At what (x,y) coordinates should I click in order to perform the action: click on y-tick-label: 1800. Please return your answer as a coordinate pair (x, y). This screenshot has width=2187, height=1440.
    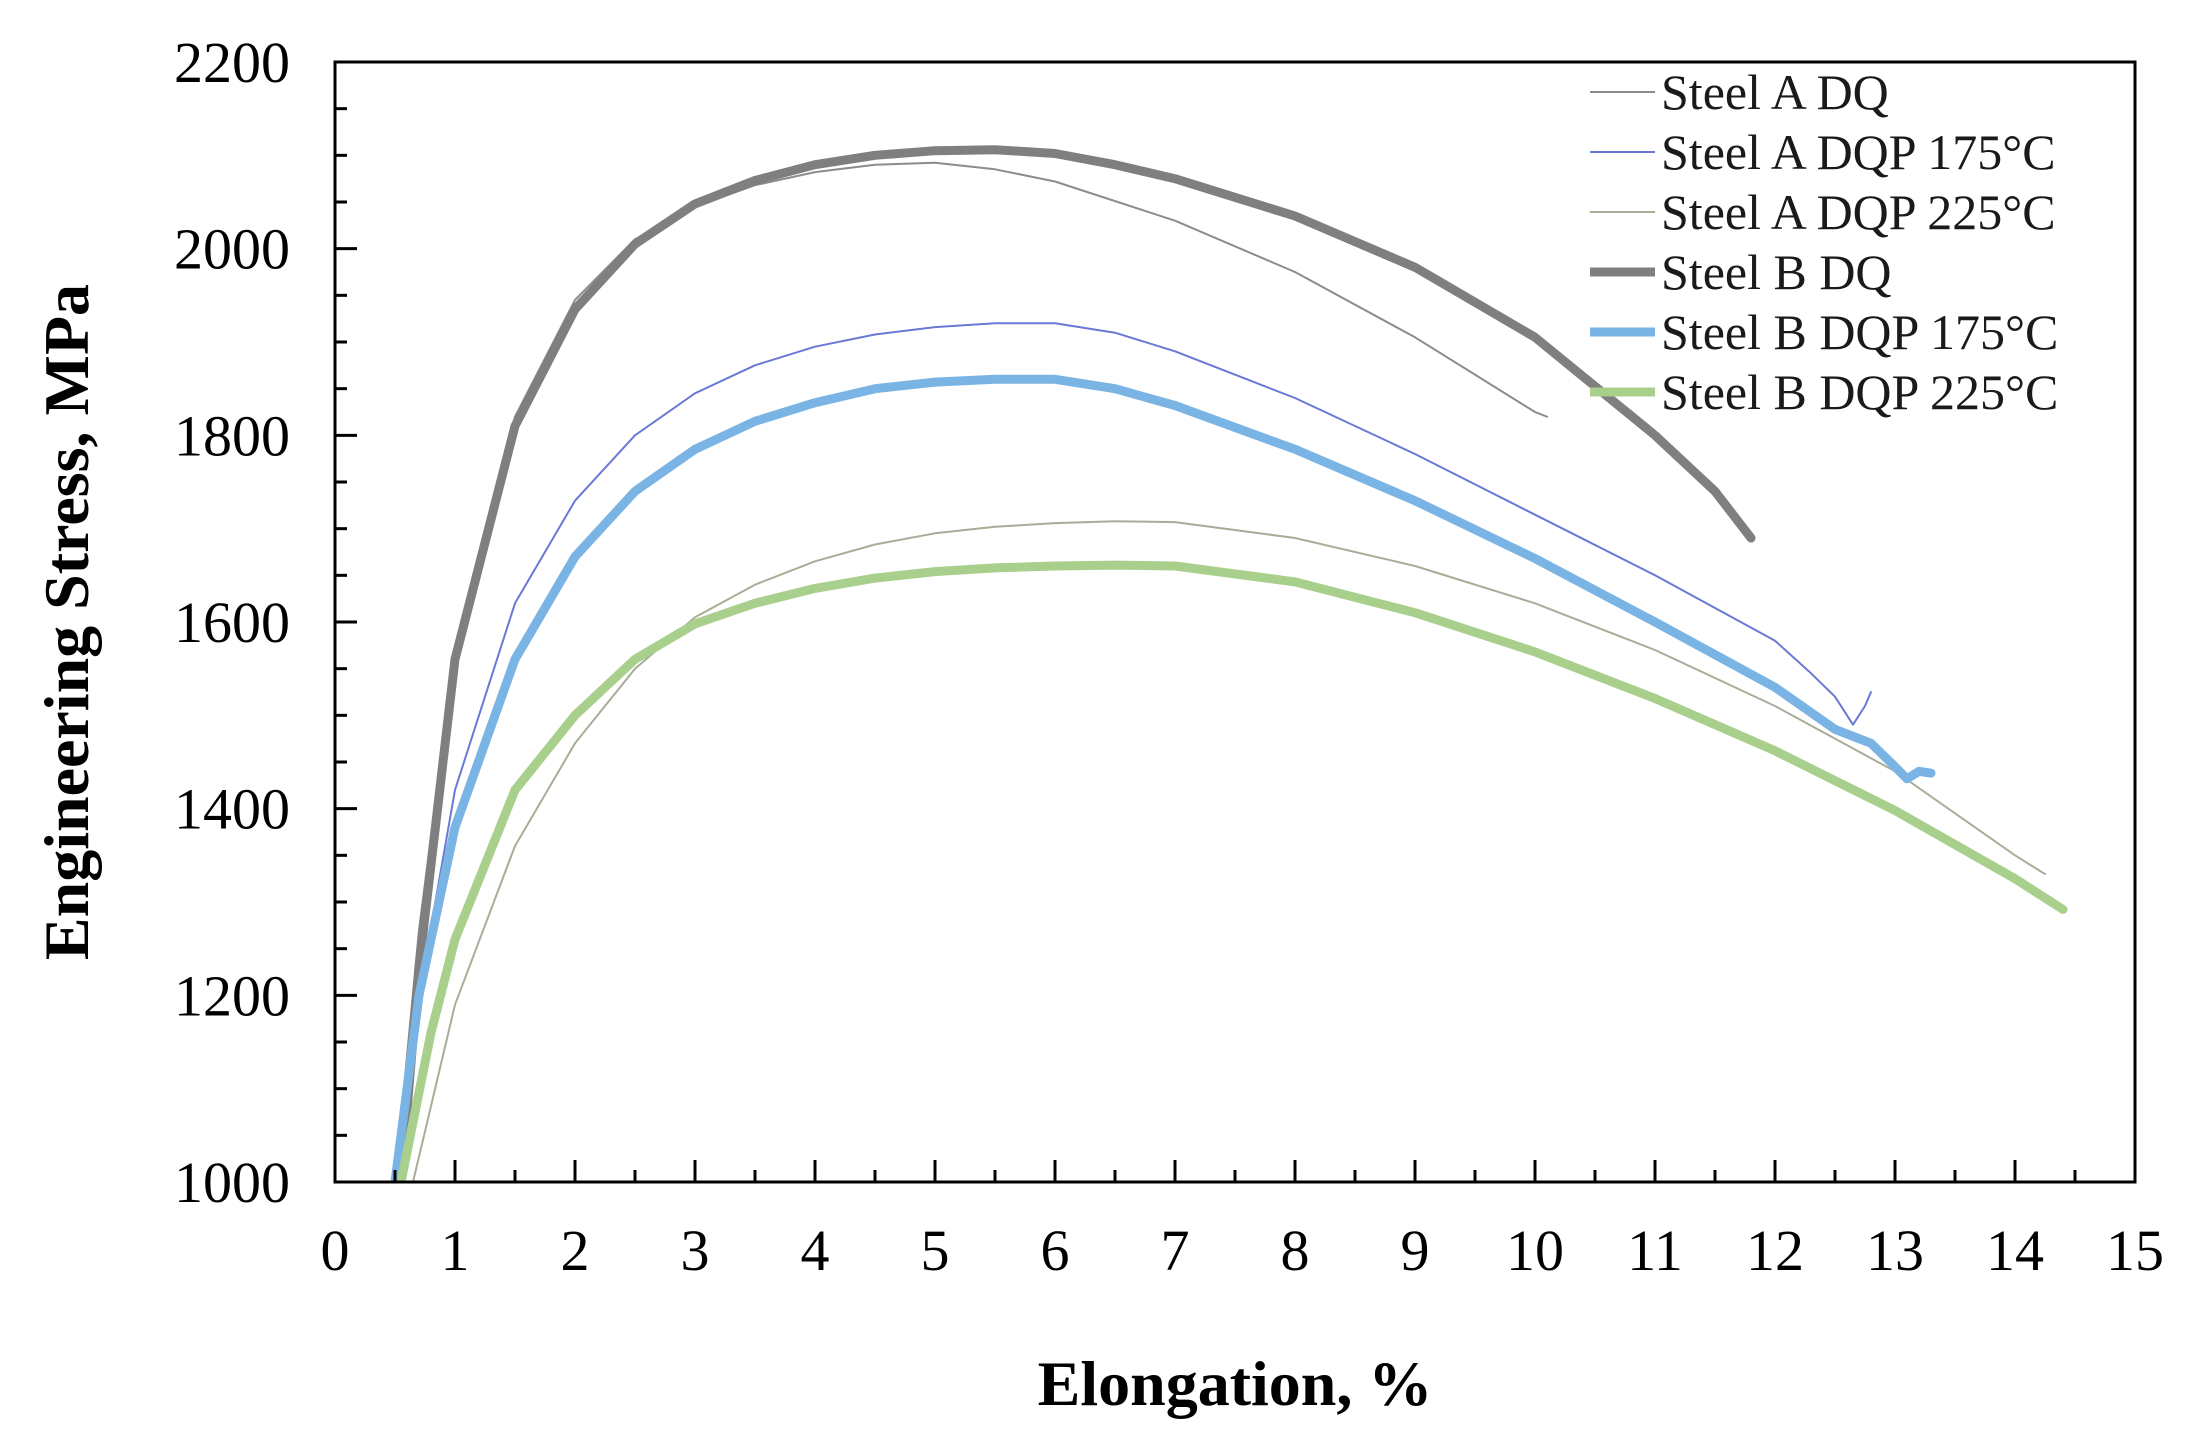
    Looking at the image, I should click on (232, 435).